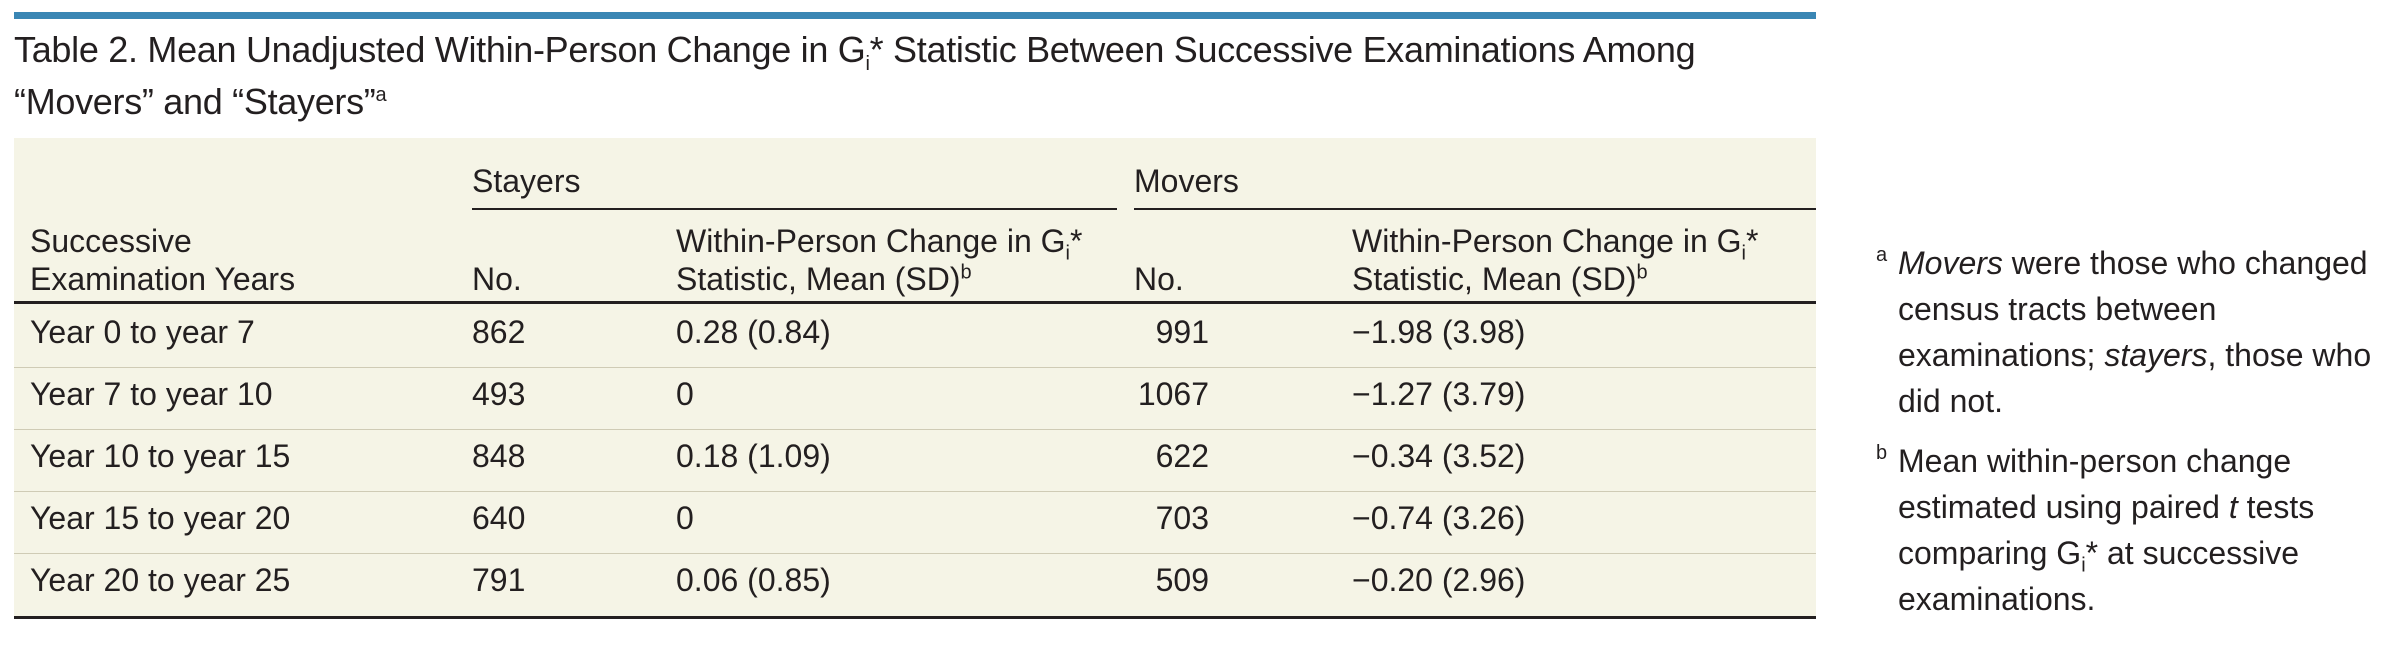 This screenshot has height=665, width=2402. I want to click on footnote-a-mark: a, so click(1882, 255).